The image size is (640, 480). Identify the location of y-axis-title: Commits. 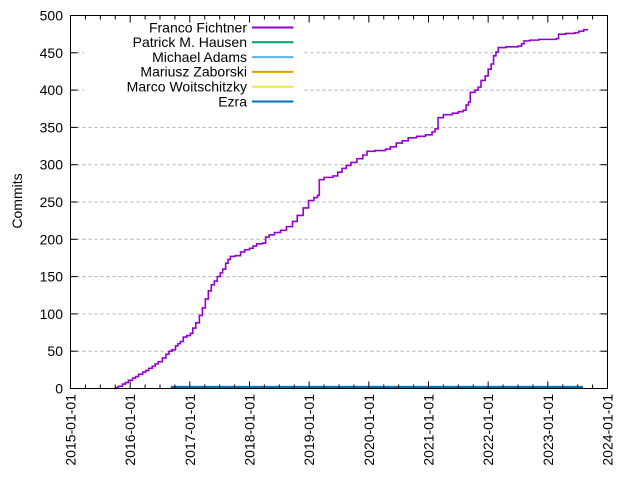
(17, 200).